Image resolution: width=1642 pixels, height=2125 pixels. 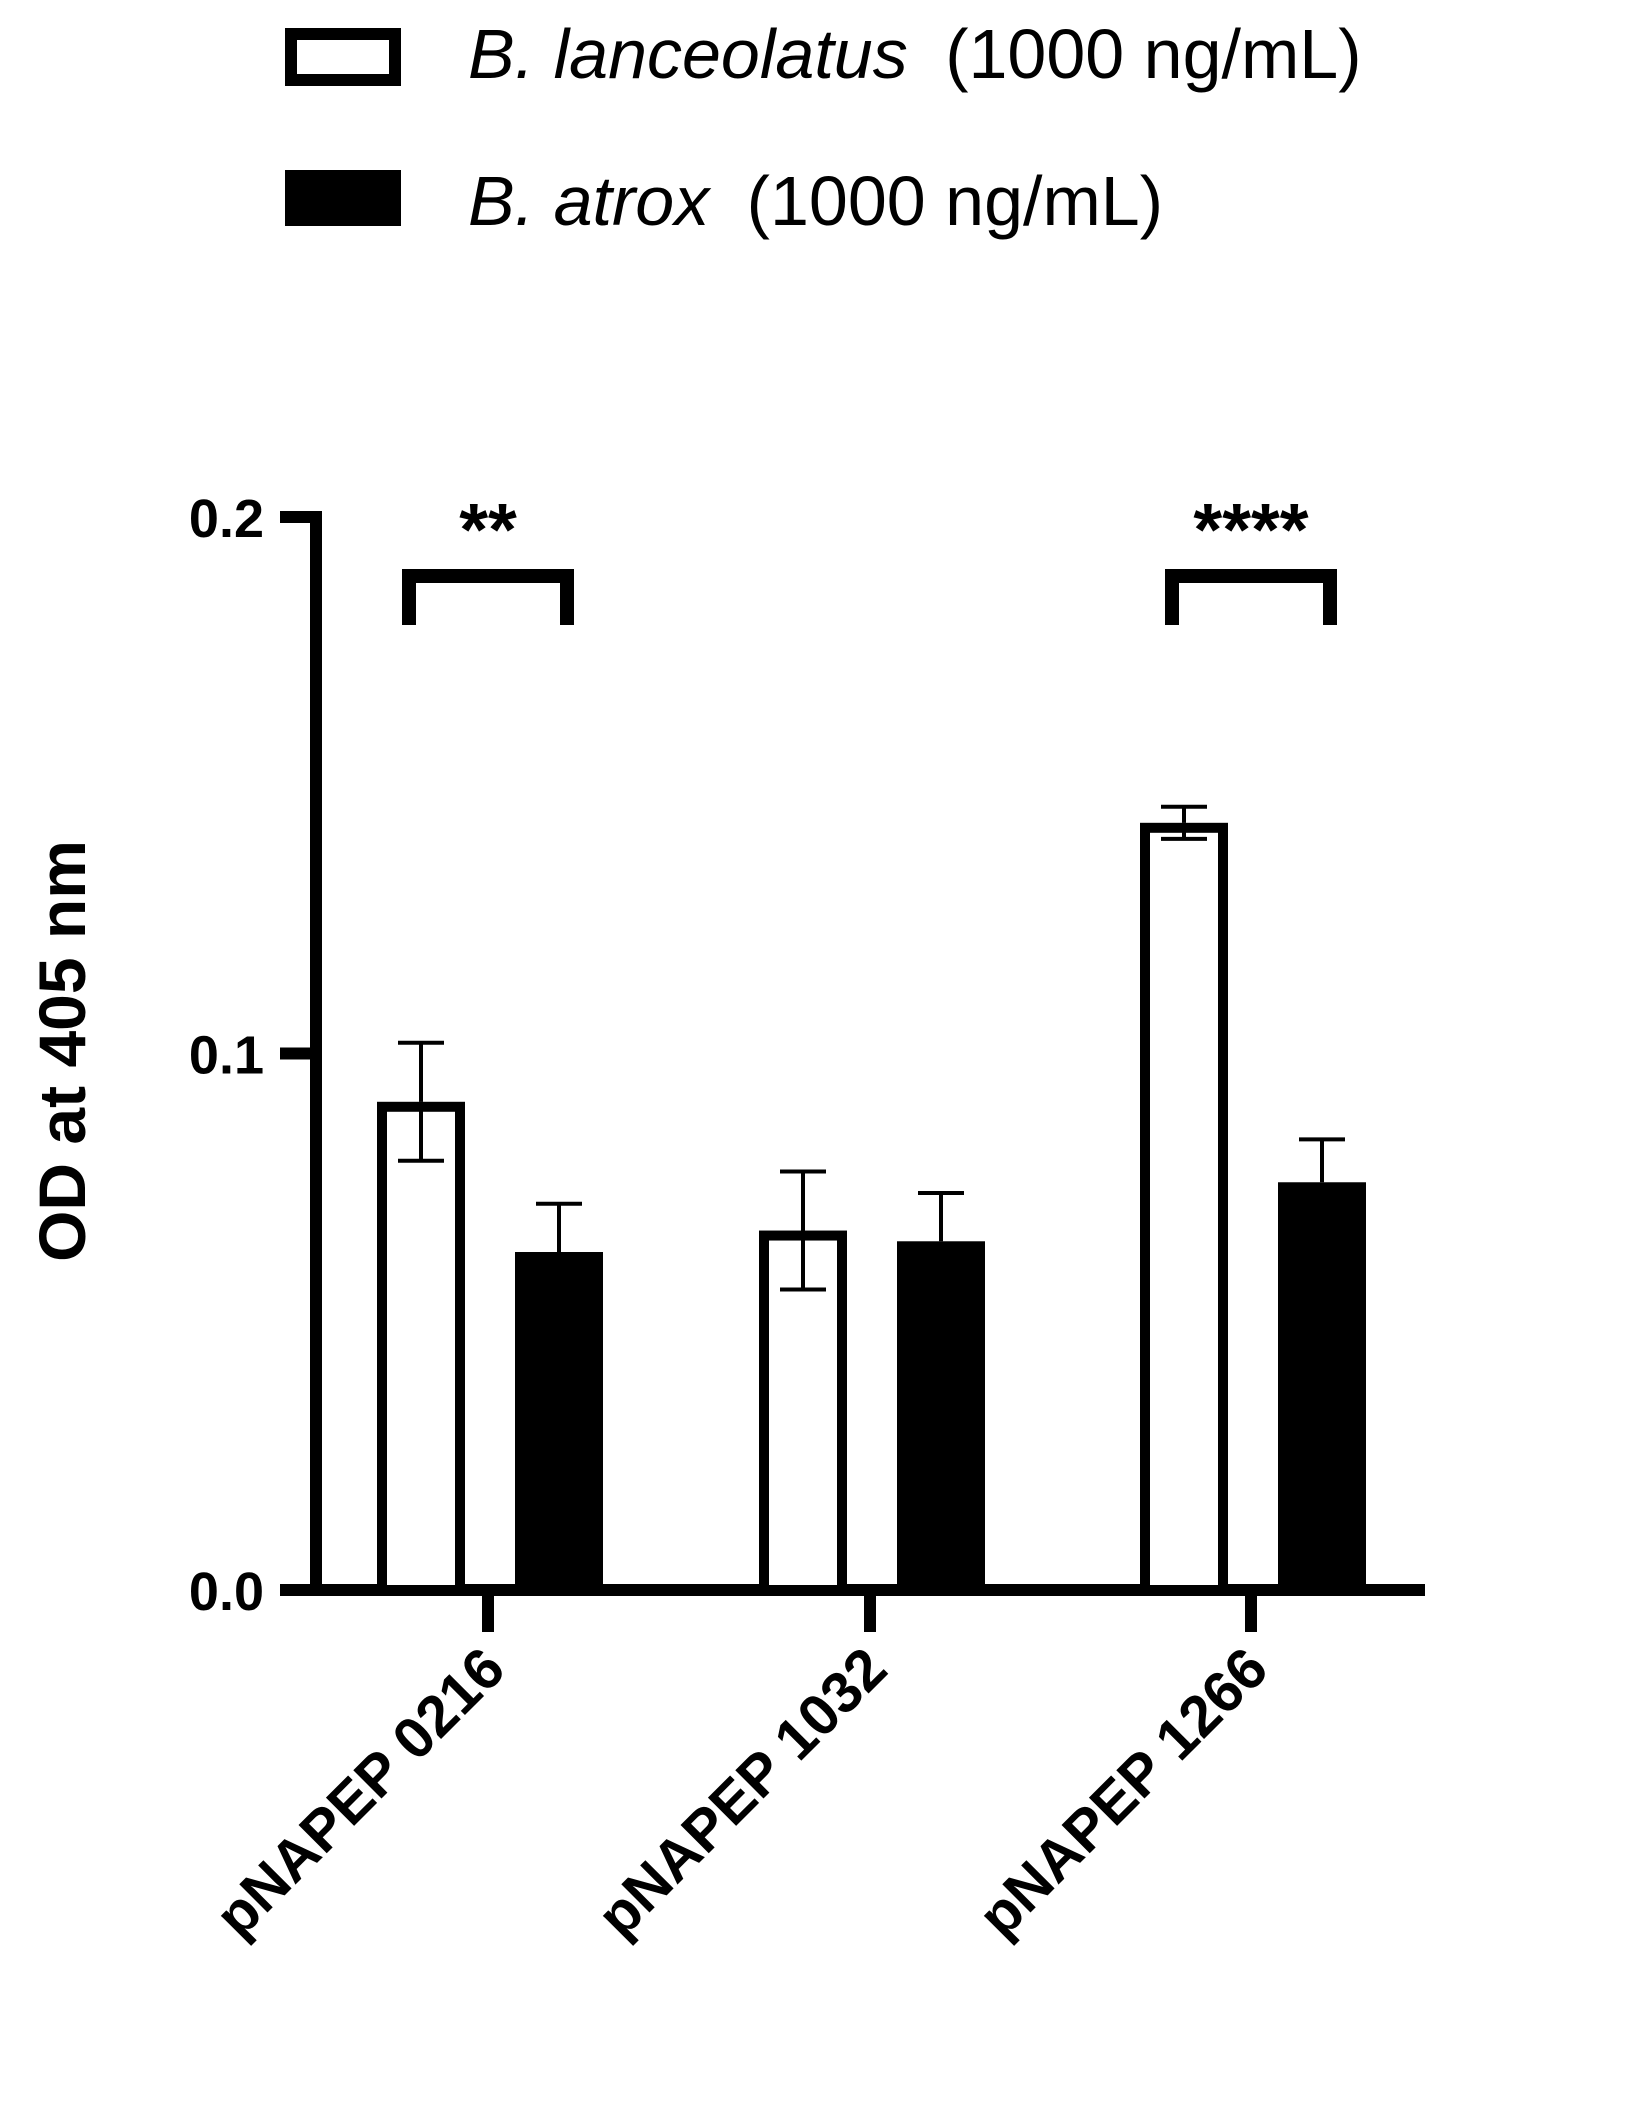 I want to click on x-tick-label: pNAPEP 0216, so click(x=360, y=1792).